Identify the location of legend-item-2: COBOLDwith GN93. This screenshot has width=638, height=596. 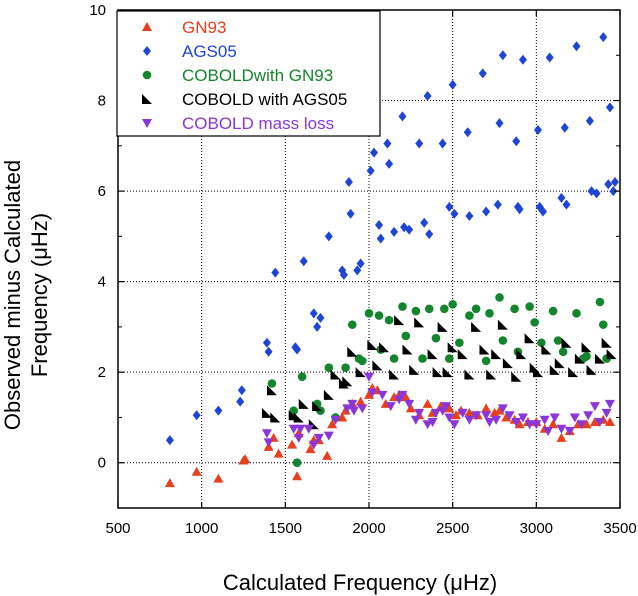
(237, 75).